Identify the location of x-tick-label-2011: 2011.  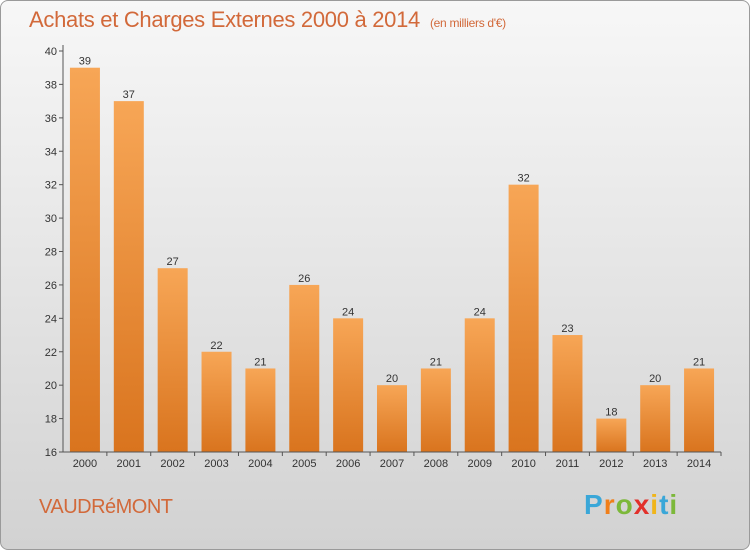
(568, 464).